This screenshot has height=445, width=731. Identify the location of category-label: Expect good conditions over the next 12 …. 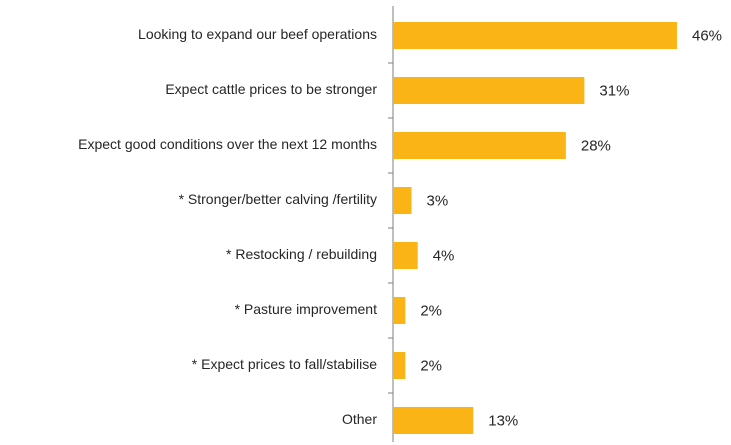
(227, 144).